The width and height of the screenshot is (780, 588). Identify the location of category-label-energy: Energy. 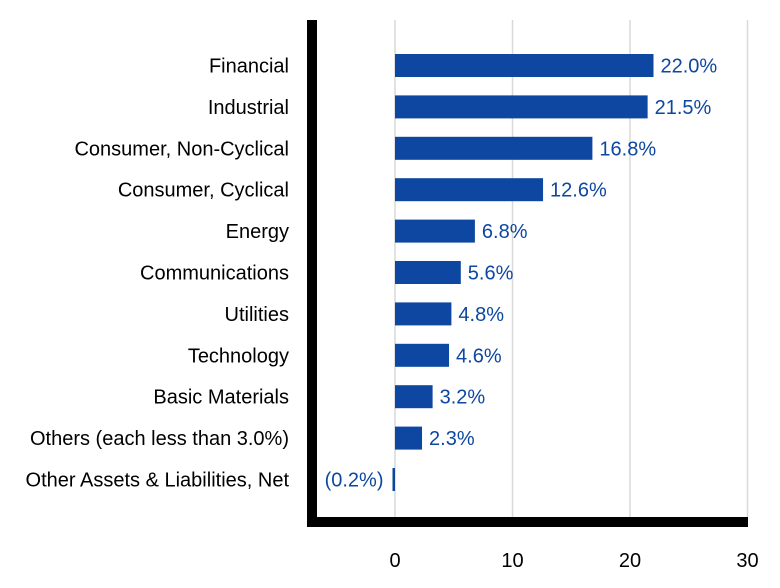
(257, 232).